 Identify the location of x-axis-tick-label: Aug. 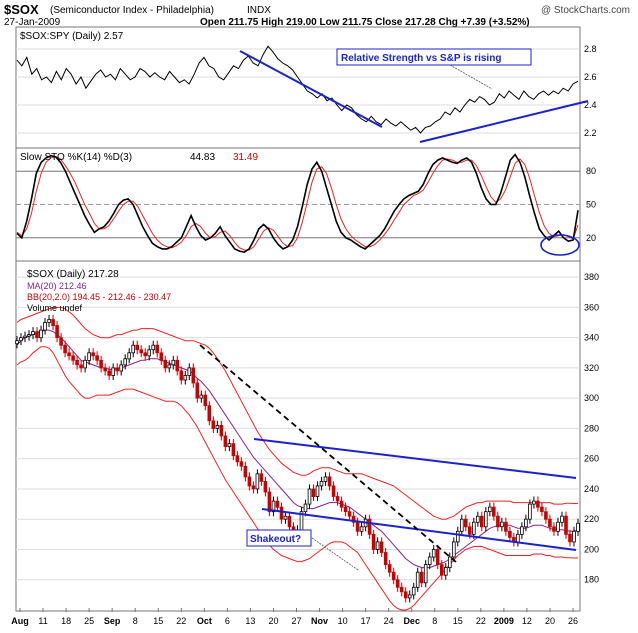
(20, 621).